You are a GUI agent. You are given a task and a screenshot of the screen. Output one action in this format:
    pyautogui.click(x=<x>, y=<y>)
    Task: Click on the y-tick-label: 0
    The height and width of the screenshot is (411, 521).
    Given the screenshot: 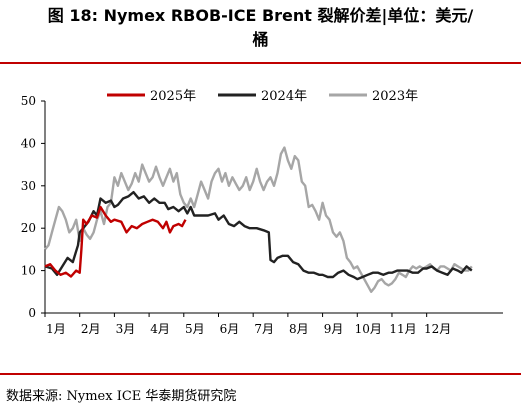 What is the action you would take?
    pyautogui.click(x=32, y=313)
    